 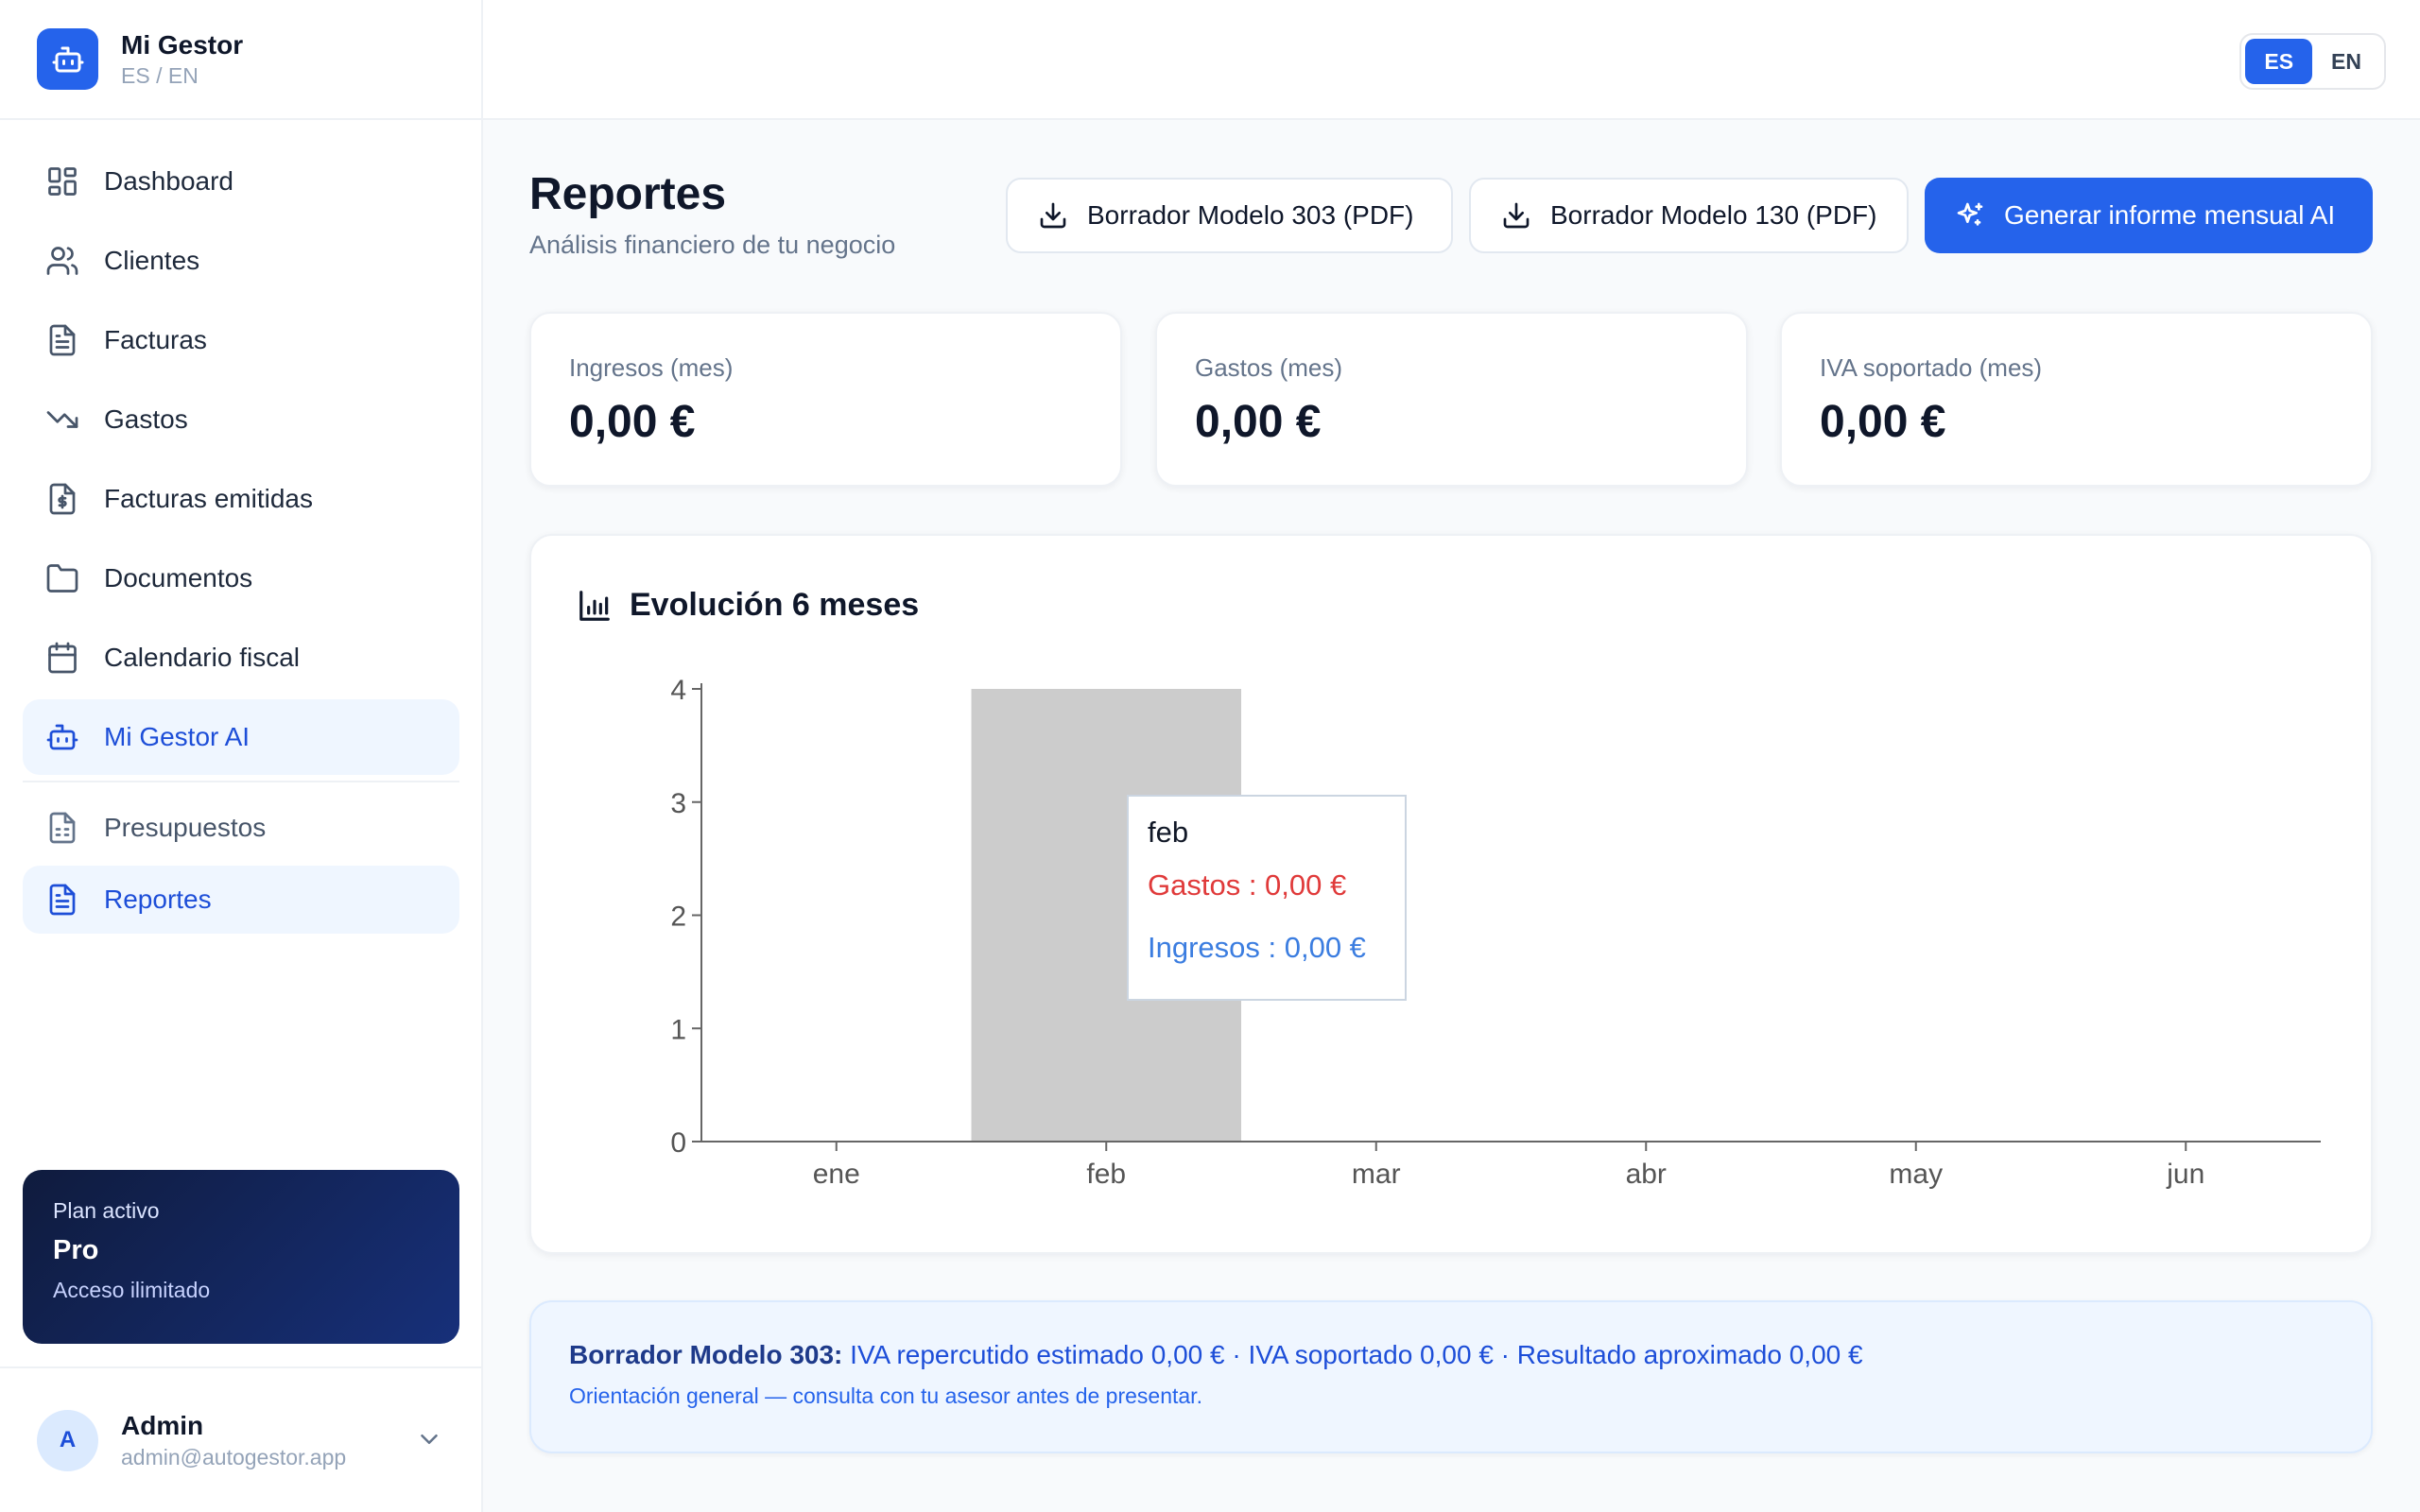 I want to click on modelo-303-label: Borrador Modelo 303:, so click(x=706, y=1354).